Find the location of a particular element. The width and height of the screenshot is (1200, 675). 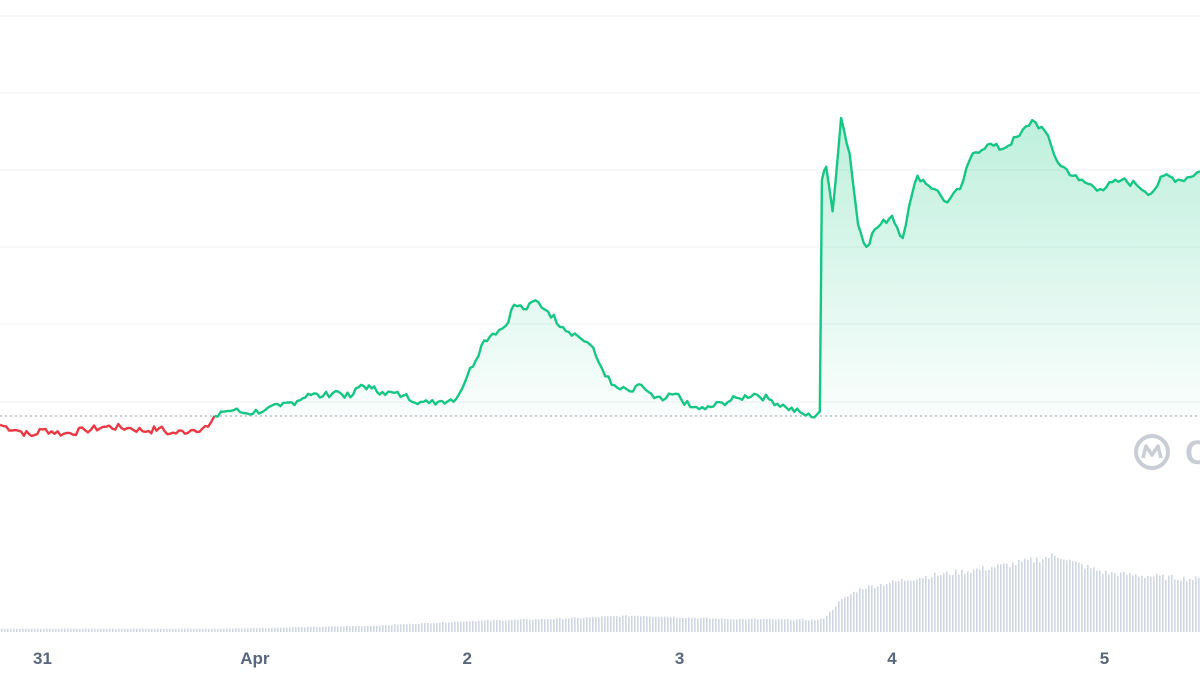

watermark-text: C is located at coordinates (1192, 453).